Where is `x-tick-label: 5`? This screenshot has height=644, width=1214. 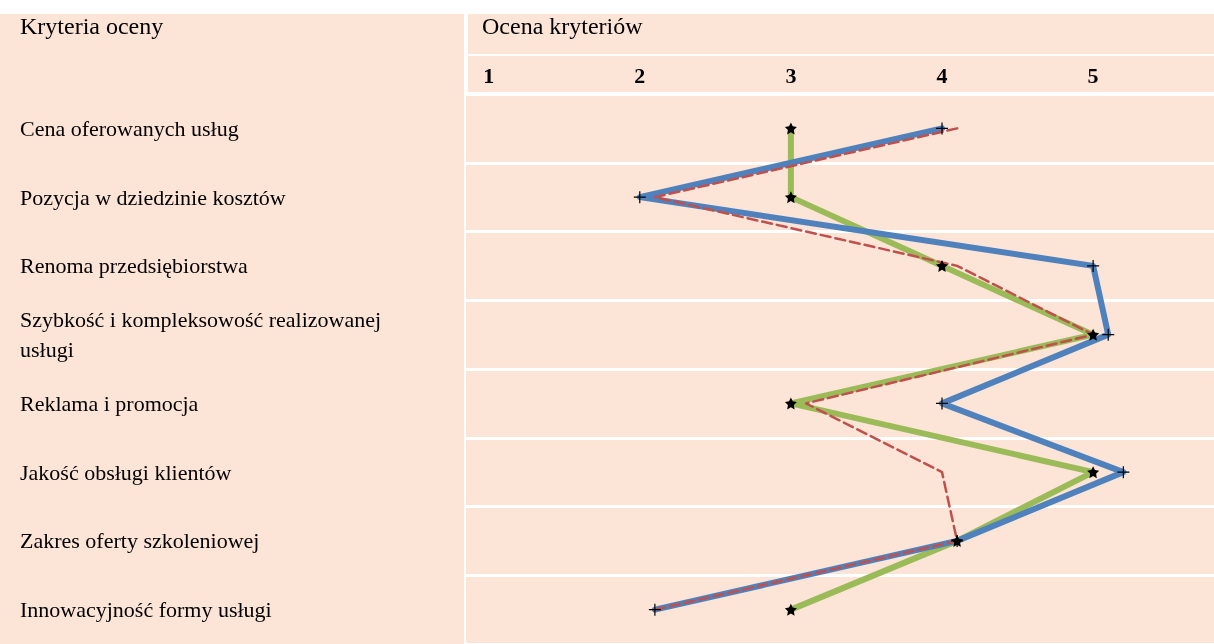
x-tick-label: 5 is located at coordinates (1093, 75).